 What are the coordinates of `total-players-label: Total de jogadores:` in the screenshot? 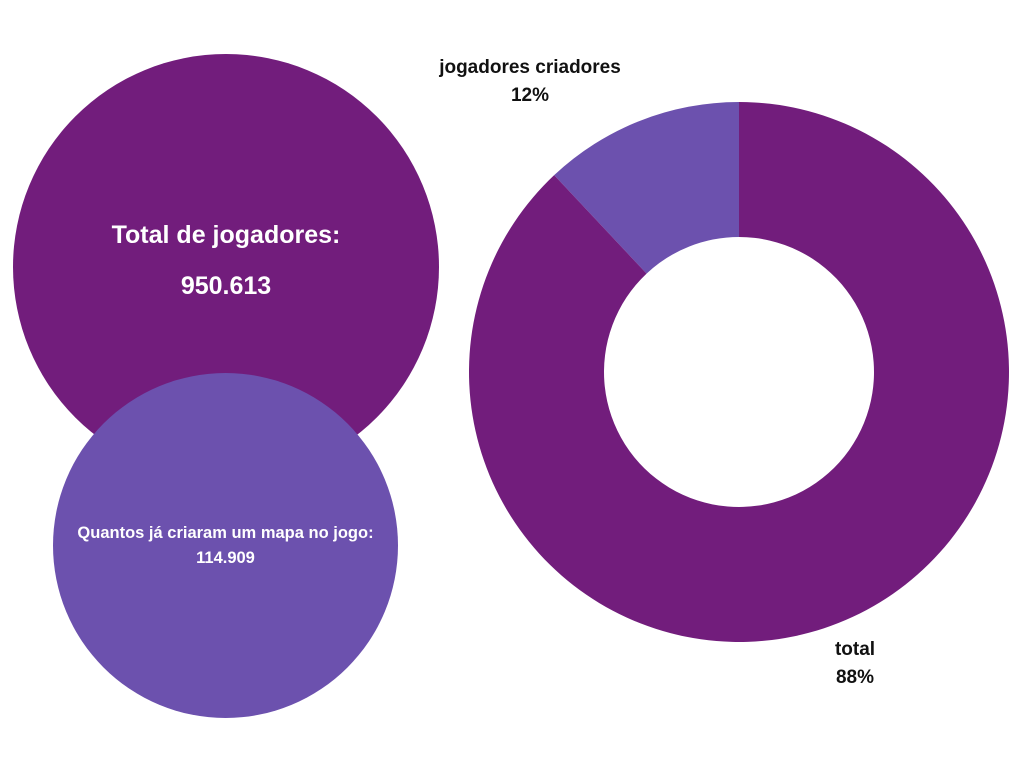 It's located at (226, 235).